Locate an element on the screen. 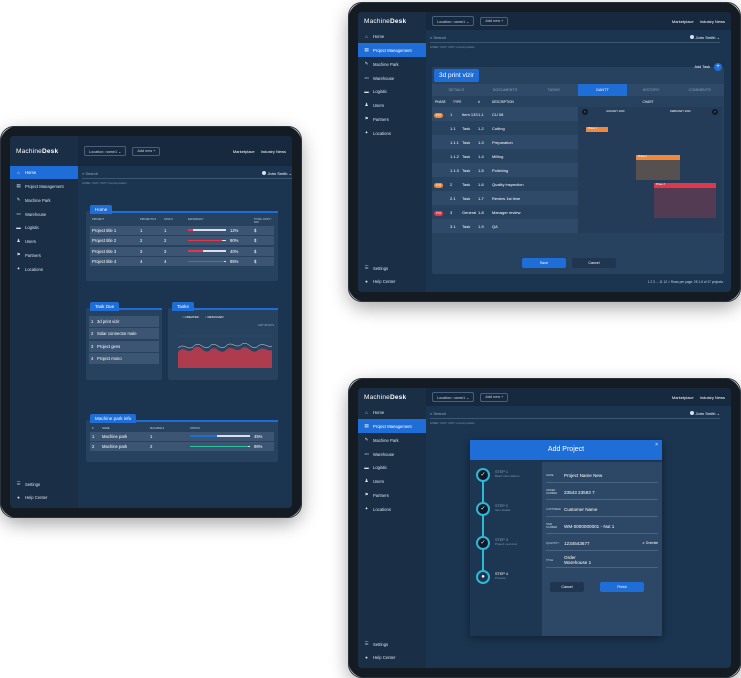  form-field: NAME Project Name New is located at coordinates (602, 475).